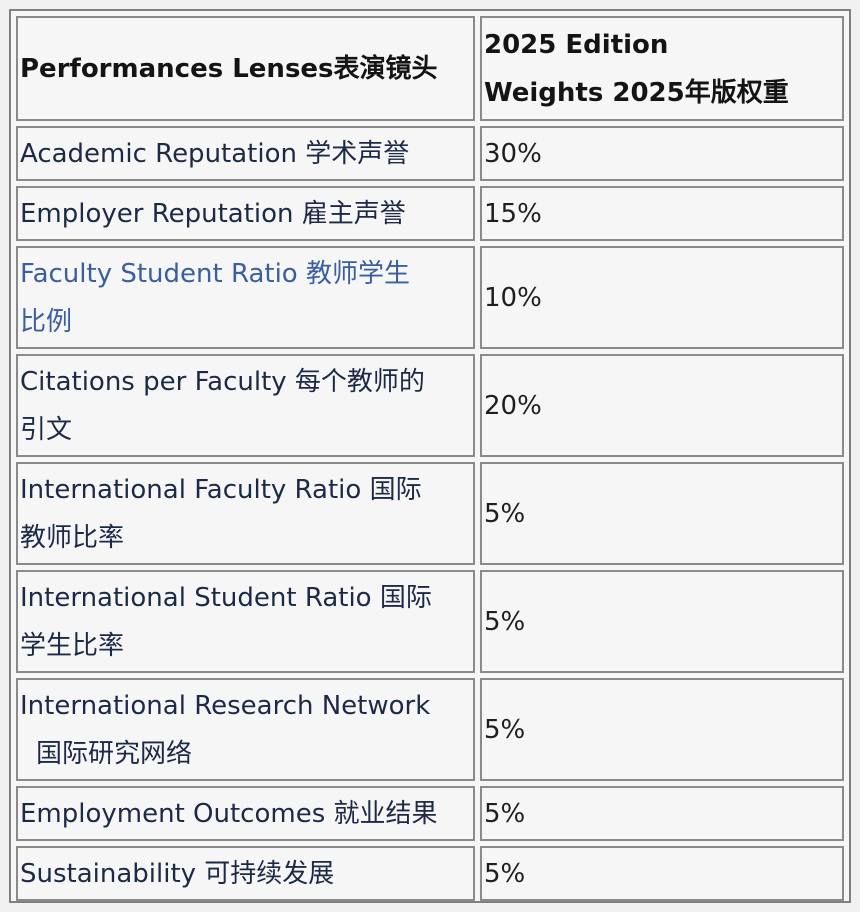 Image resolution: width=860 pixels, height=912 pixels. I want to click on header-lens: Performances Lenses表演镜头, so click(245, 68).